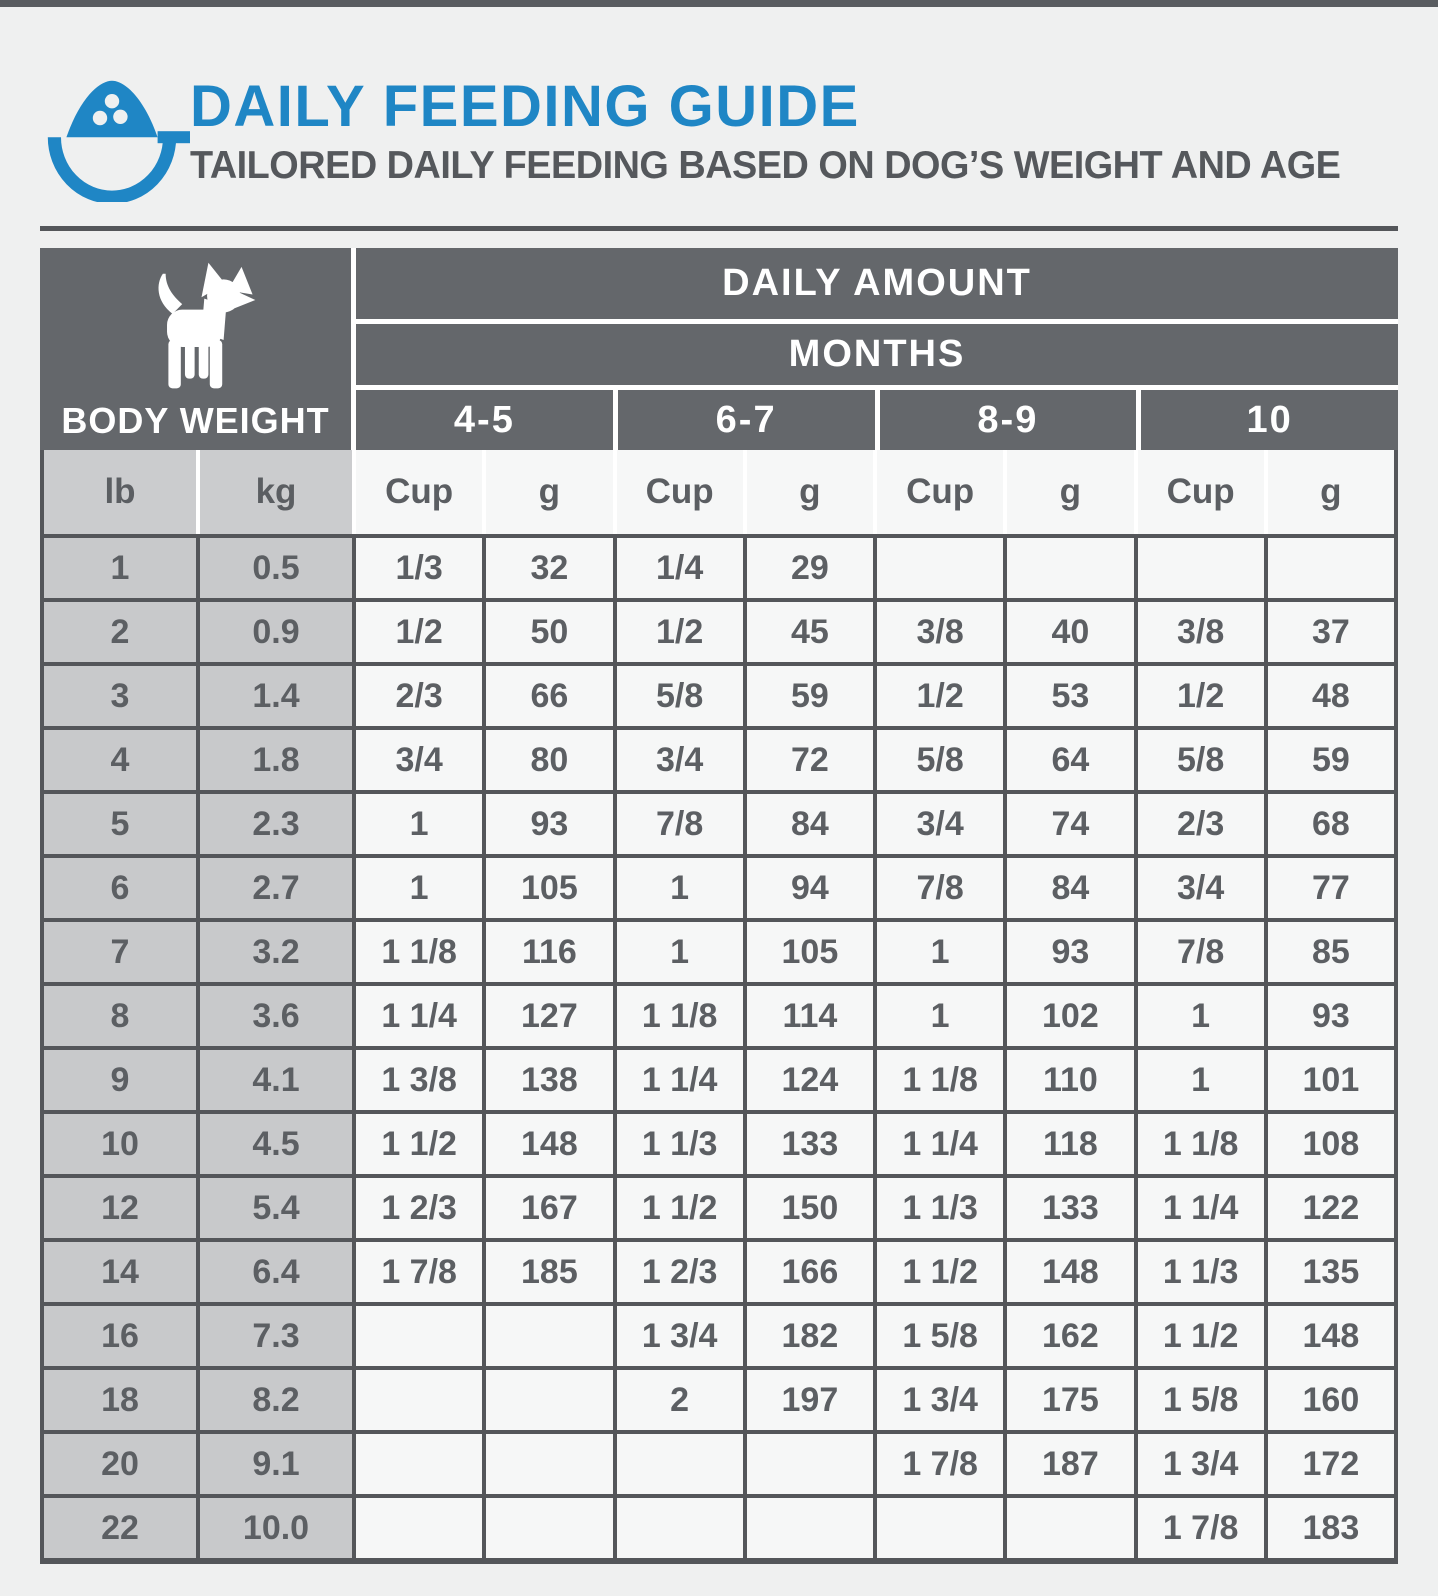  Describe the element at coordinates (1330, 696) in the screenshot. I see `amount-cell: 48` at that location.